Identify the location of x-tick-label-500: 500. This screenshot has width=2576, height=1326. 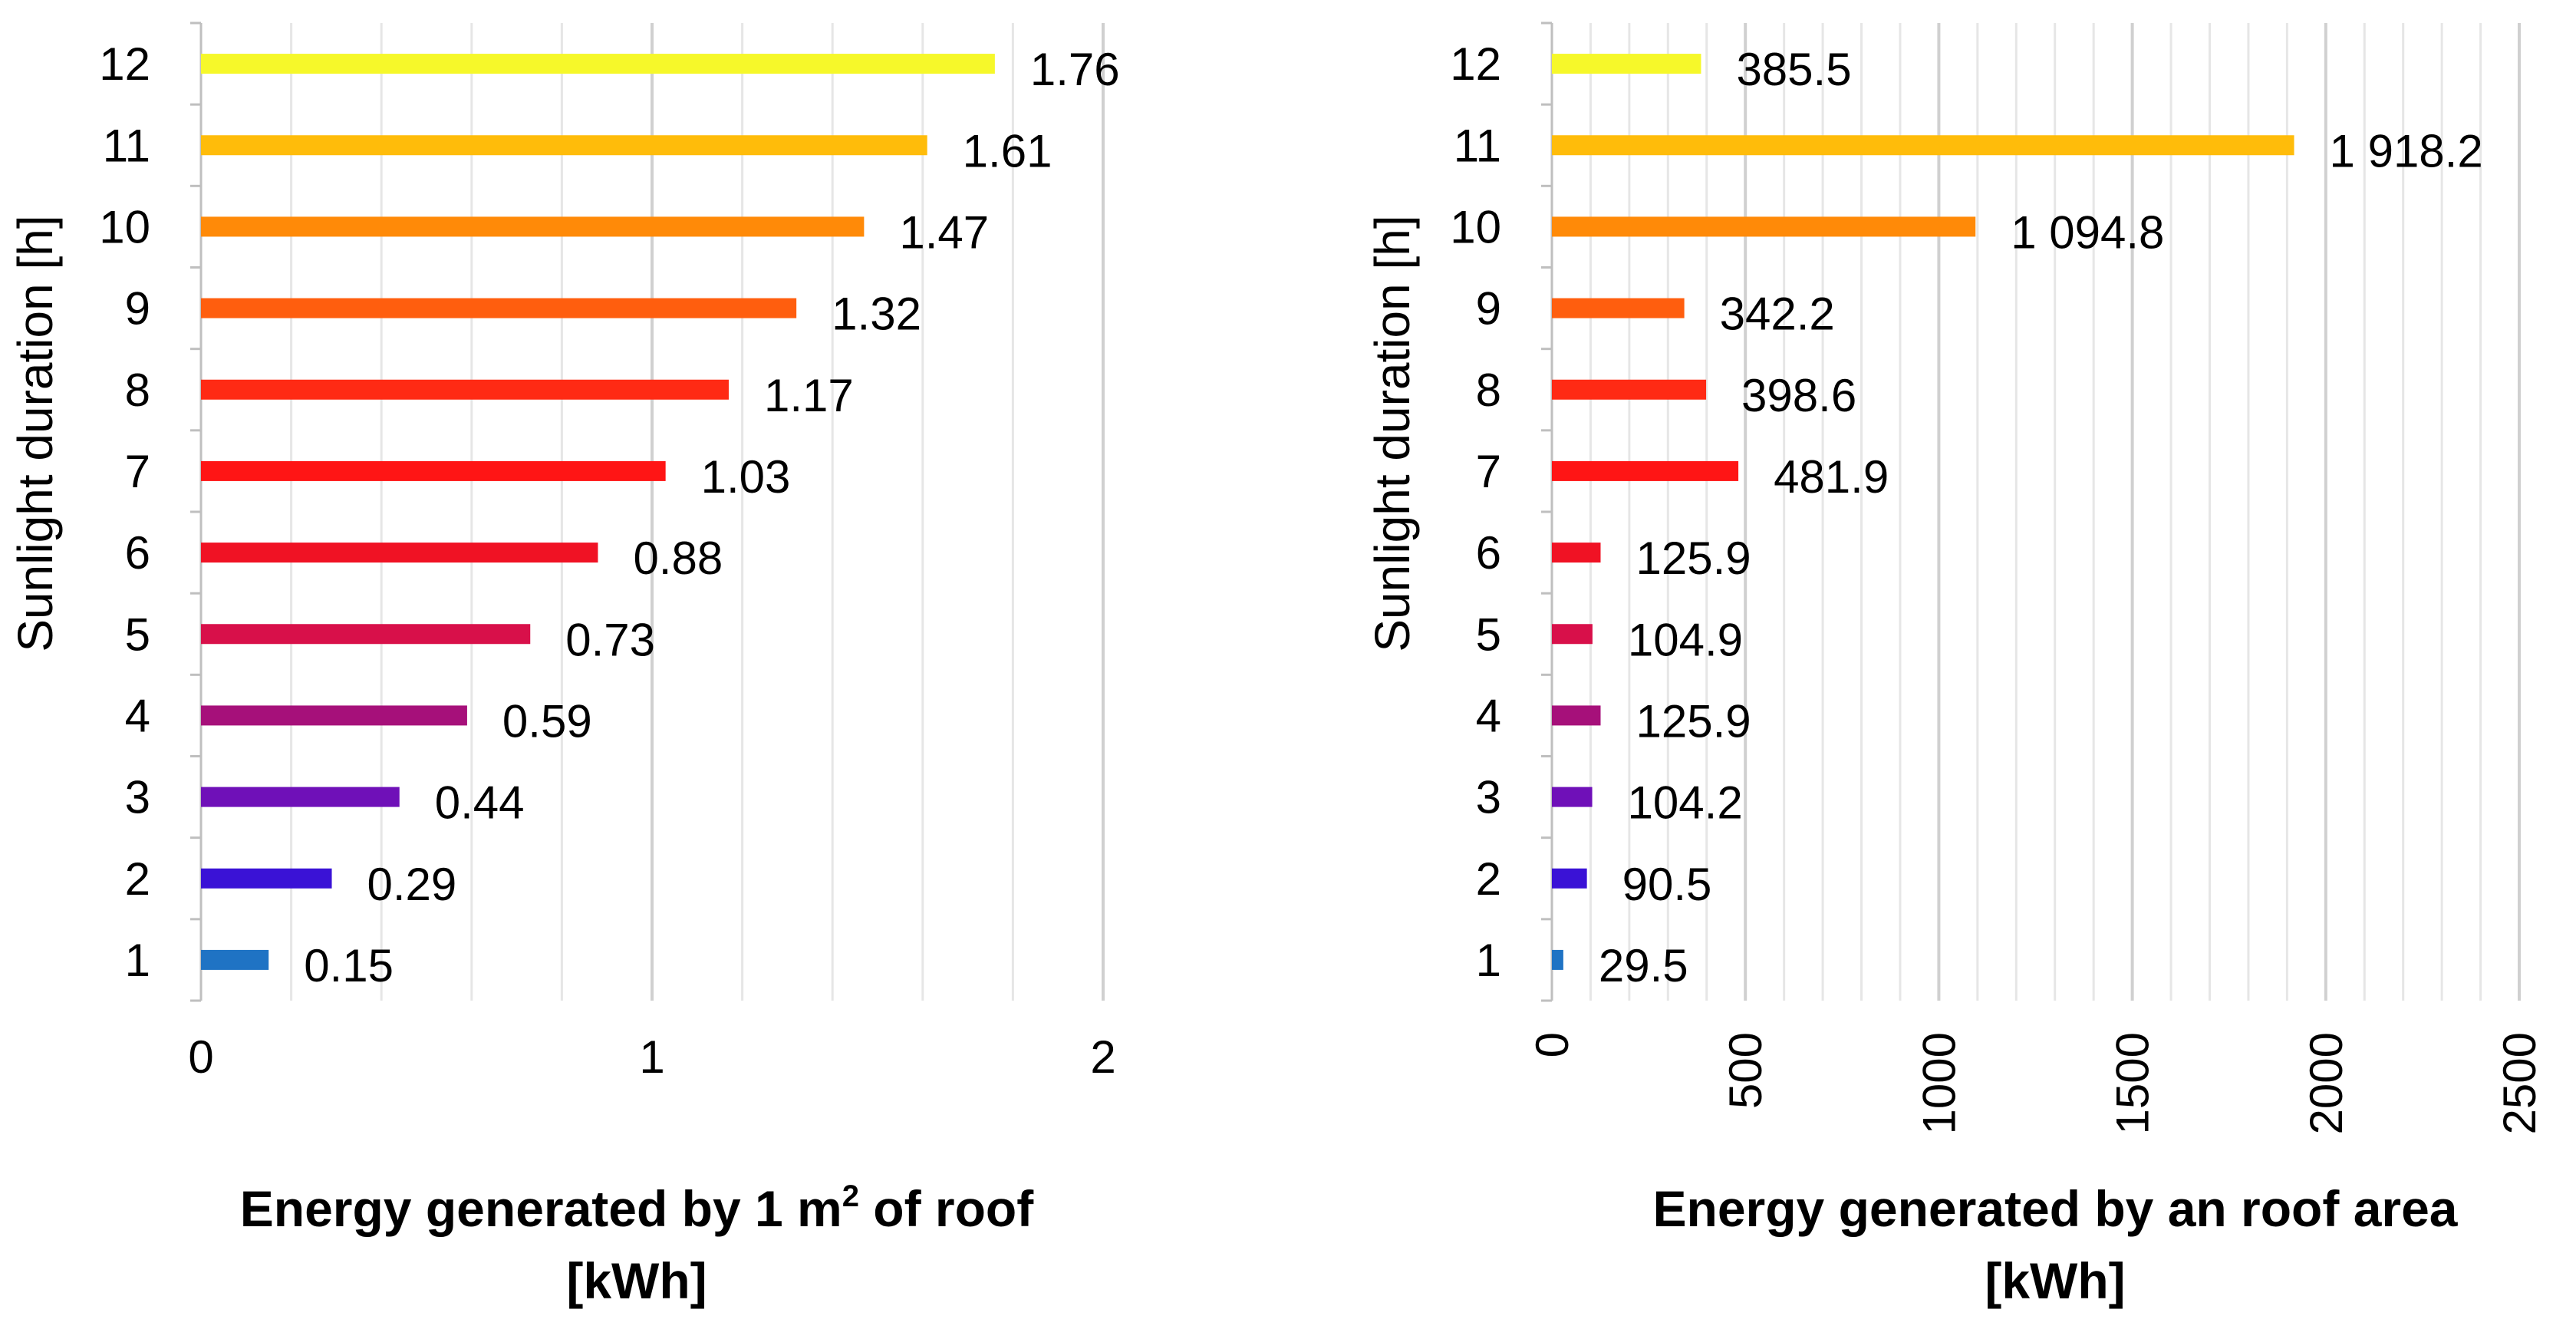
(1745, 1071).